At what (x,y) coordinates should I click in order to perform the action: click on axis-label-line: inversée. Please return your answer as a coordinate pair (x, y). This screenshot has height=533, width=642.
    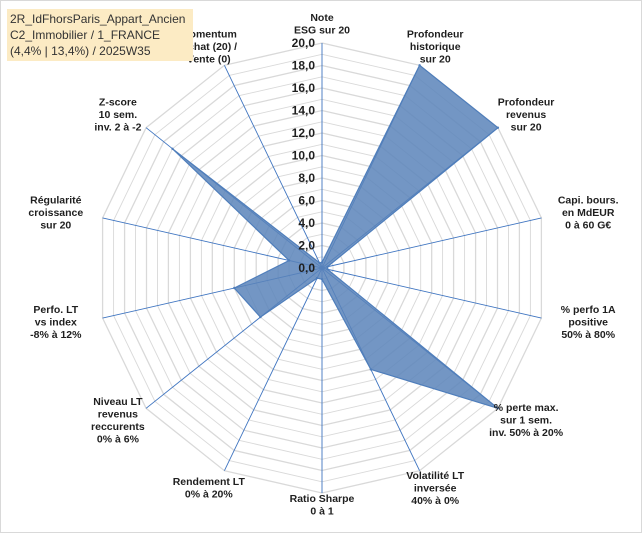
    Looking at the image, I should click on (435, 489).